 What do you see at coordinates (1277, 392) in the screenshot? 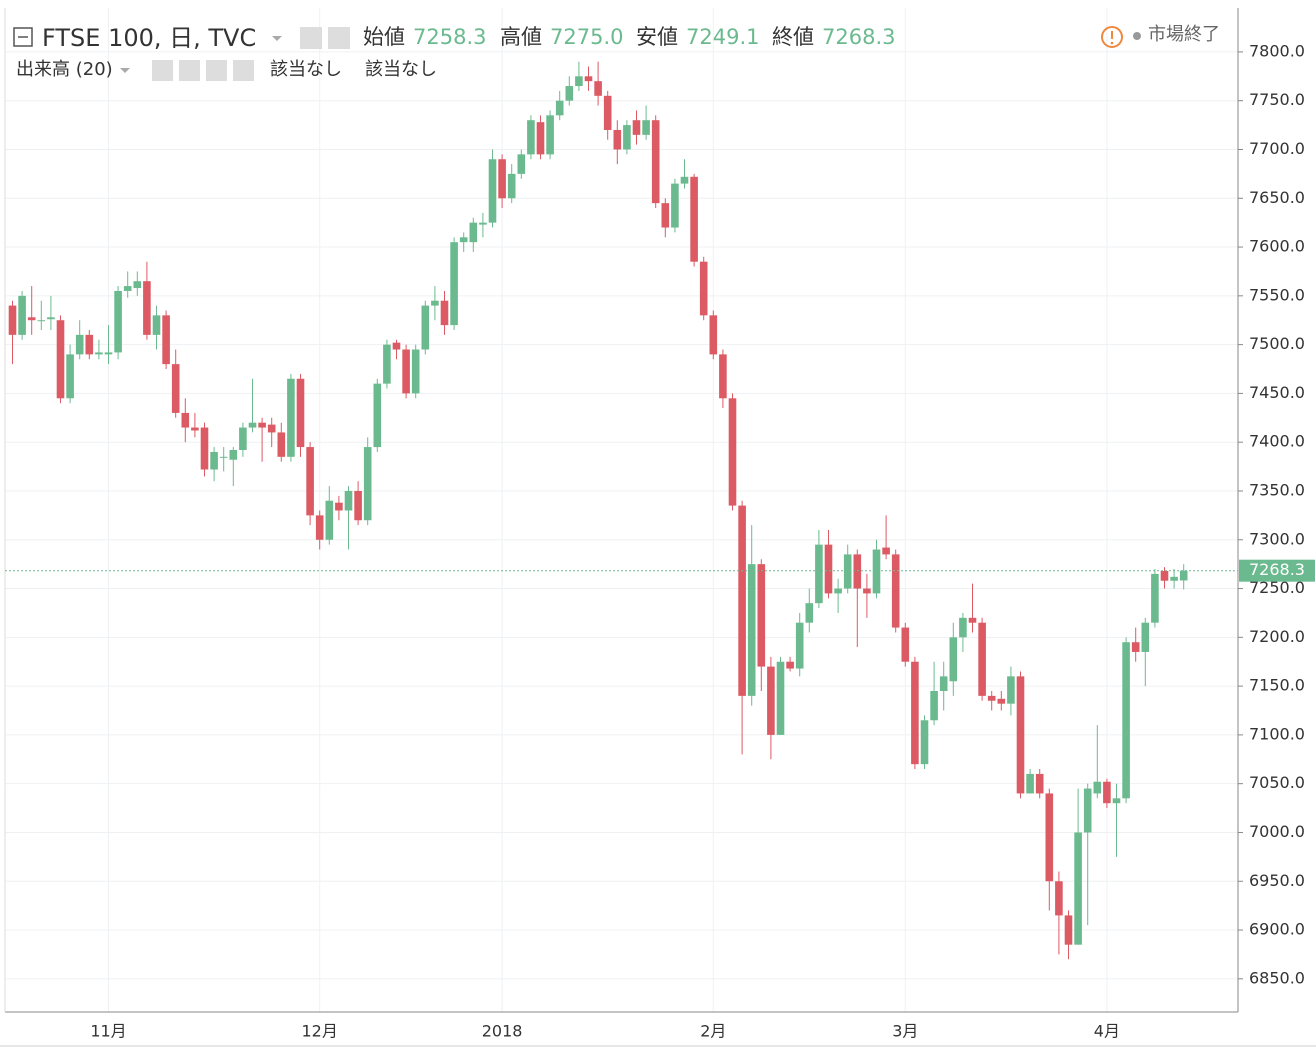
I see `y-tick-label: 7450.0` at bounding box center [1277, 392].